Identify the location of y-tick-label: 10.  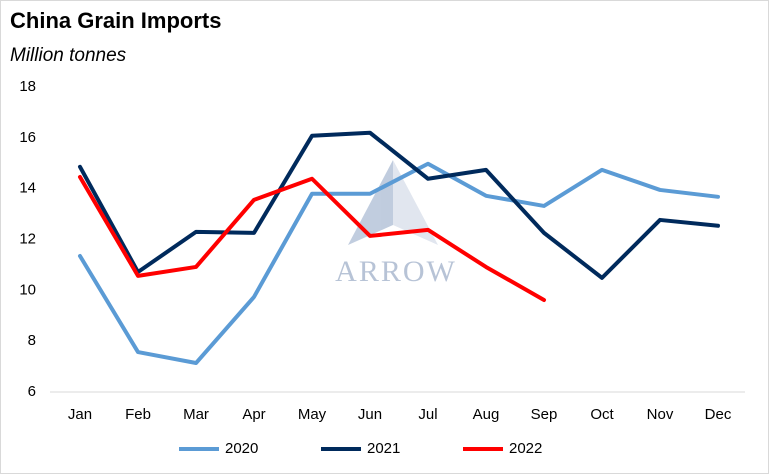
(27, 289).